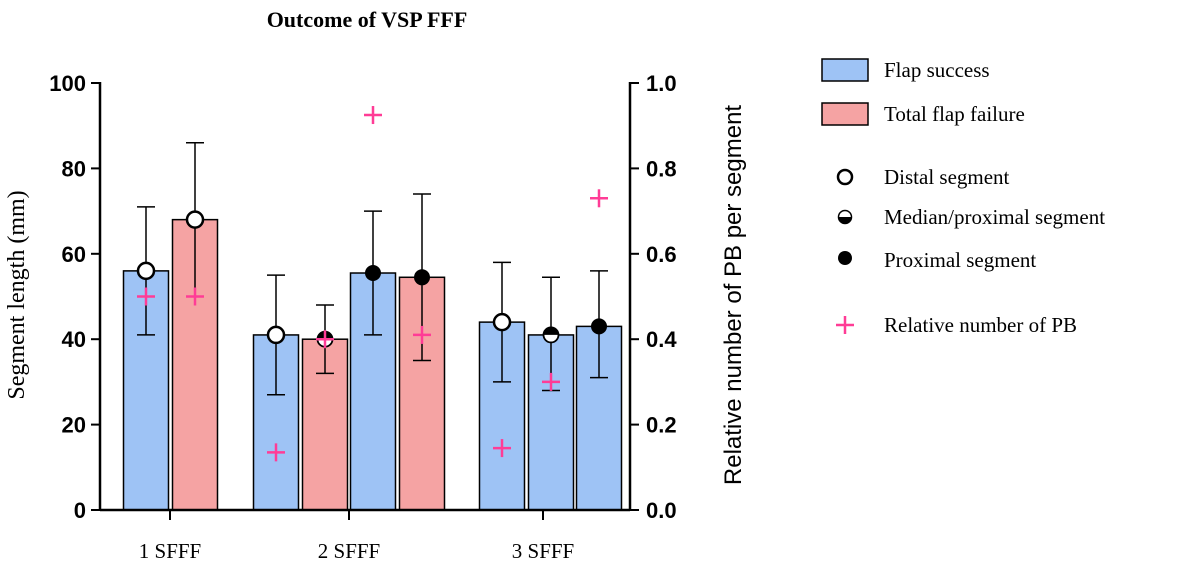 This screenshot has width=1181, height=564. Describe the element at coordinates (17, 294) in the screenshot. I see `y-axis-label: Segment length (mm)` at that location.